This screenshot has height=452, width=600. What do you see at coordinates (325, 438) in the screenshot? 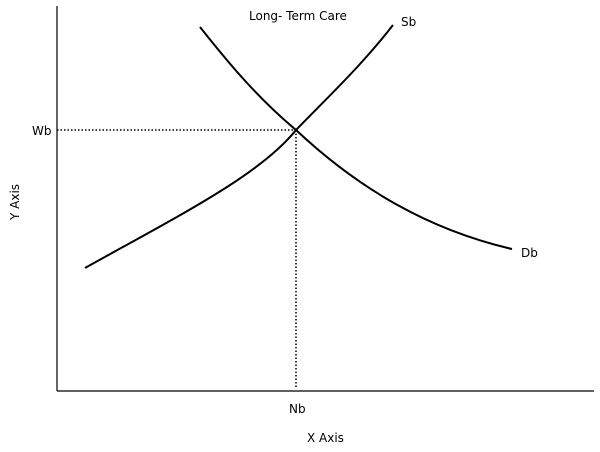
I see `x-axis-label: X Axis` at bounding box center [325, 438].